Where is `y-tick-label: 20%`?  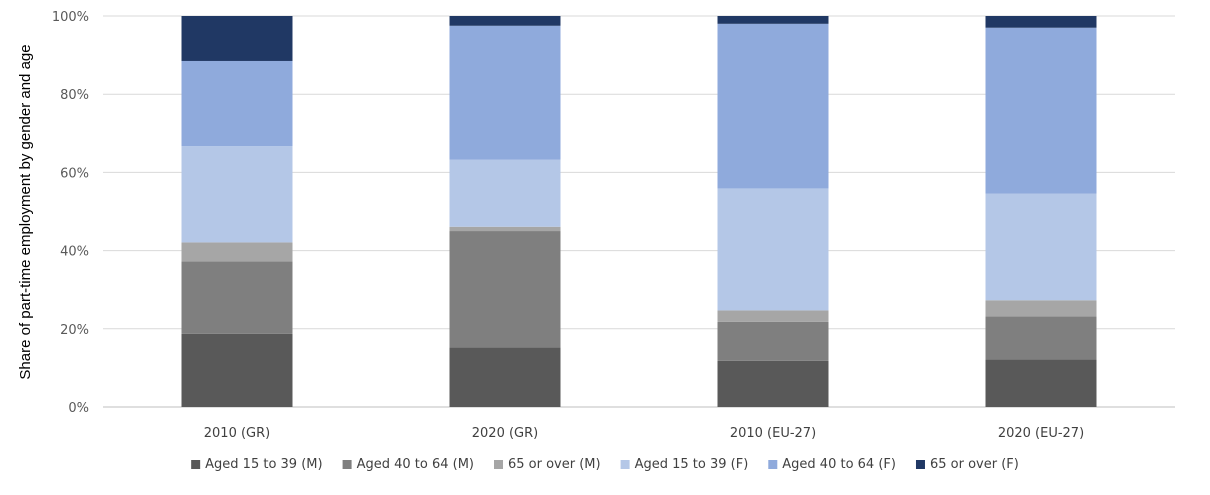 y-tick-label: 20% is located at coordinates (74, 330).